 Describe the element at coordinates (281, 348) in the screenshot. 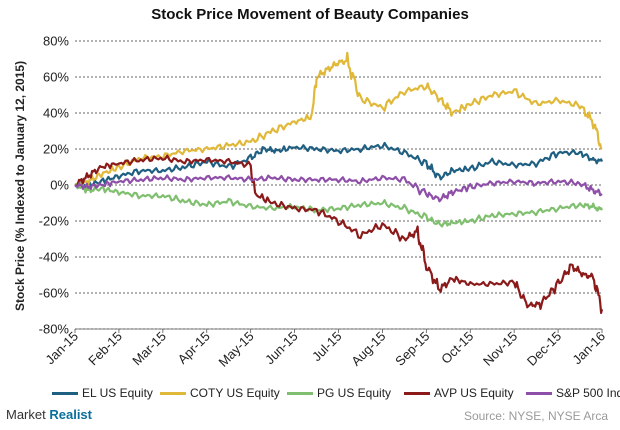

I see `x-tick-label: Jun-15` at that location.